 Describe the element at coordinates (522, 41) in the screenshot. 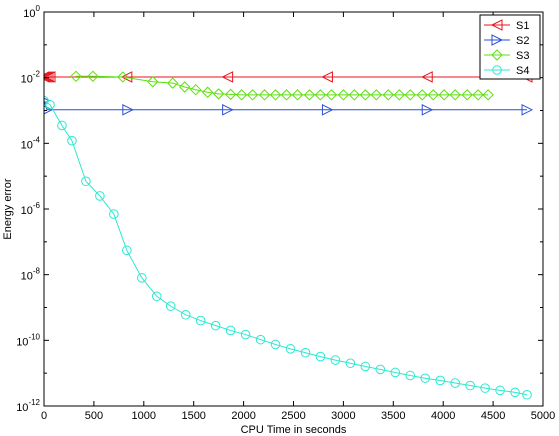

I see `legend-label: S2` at that location.